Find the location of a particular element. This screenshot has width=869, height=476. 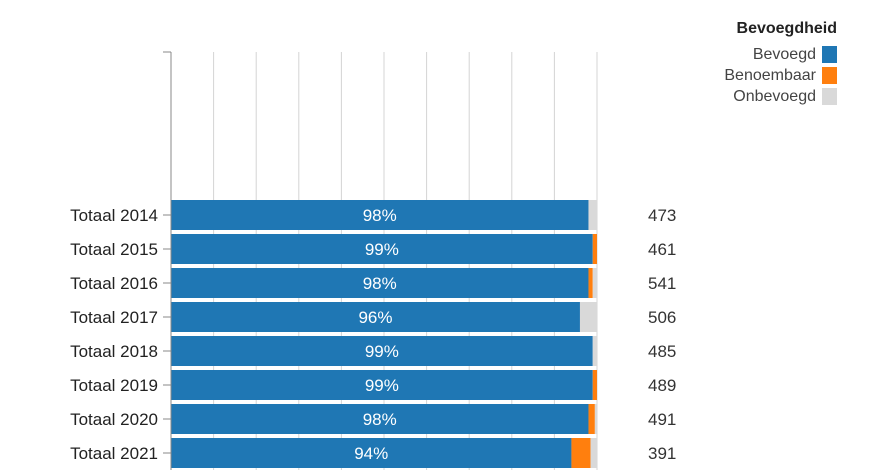

data-labels: 98% 99% 98% 96% 99% 99% 98% 94% is located at coordinates (376, 334).